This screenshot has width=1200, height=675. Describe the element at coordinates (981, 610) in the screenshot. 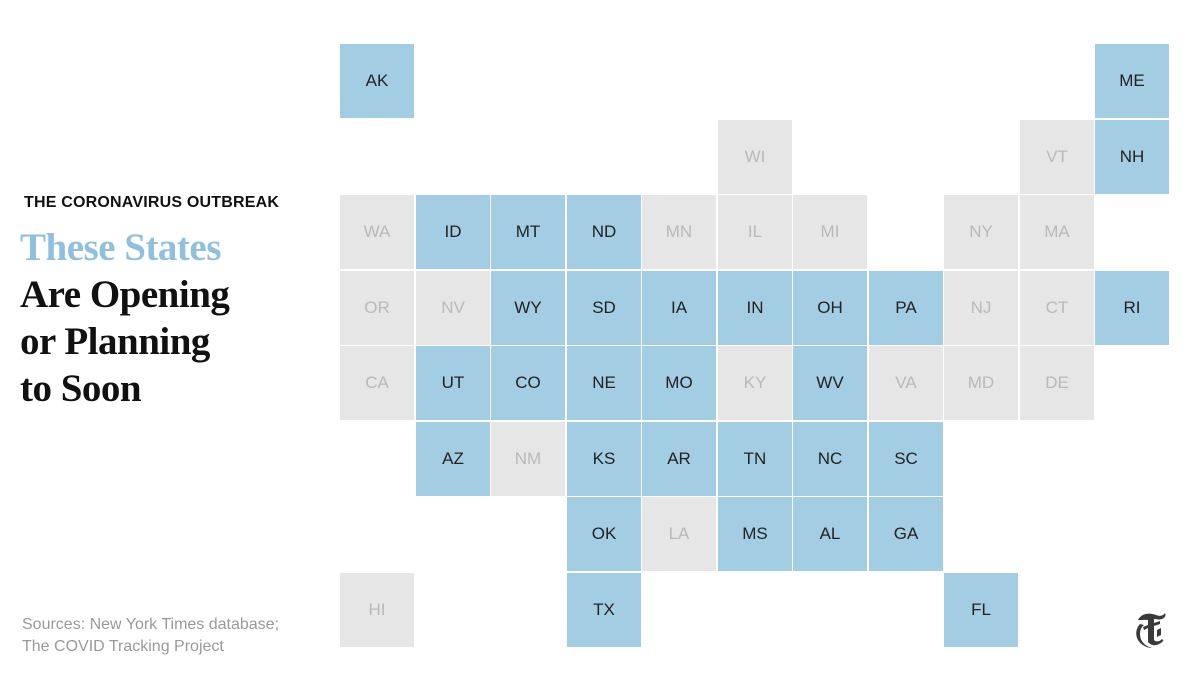

I see `state-tile-fl: FL` at that location.